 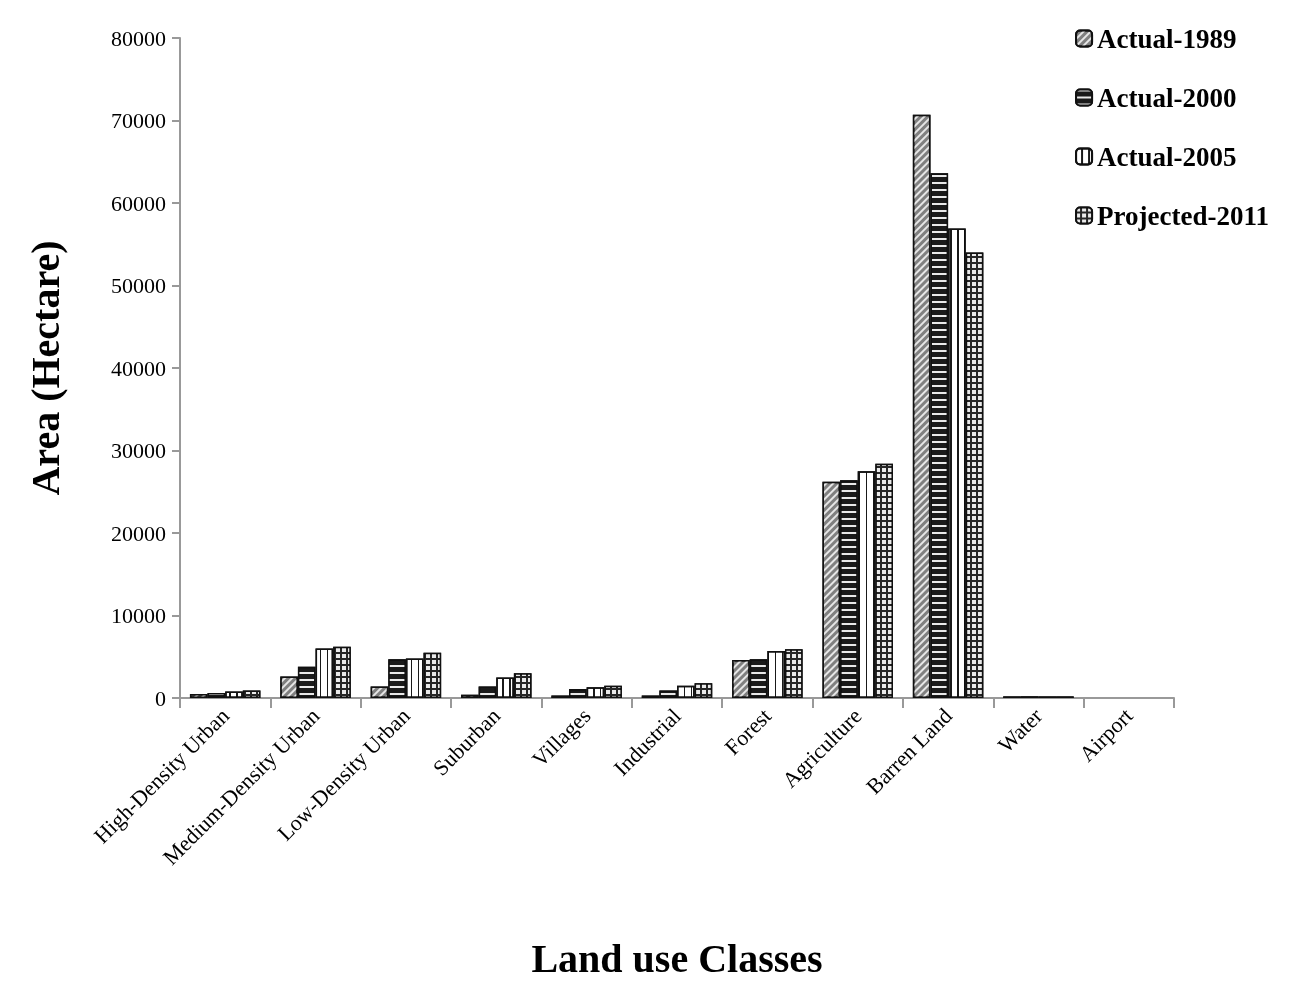 I want to click on x-axis-title: Land use Classes, so click(x=677, y=958).